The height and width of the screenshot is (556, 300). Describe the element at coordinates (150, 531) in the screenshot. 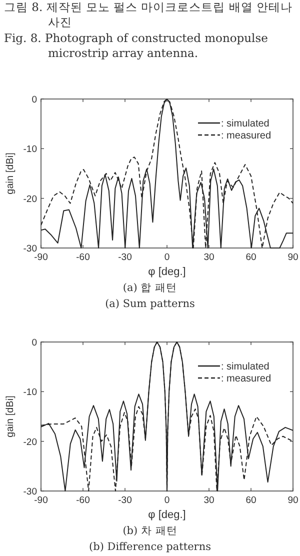

I see `text: (b) 차 패턴` at that location.